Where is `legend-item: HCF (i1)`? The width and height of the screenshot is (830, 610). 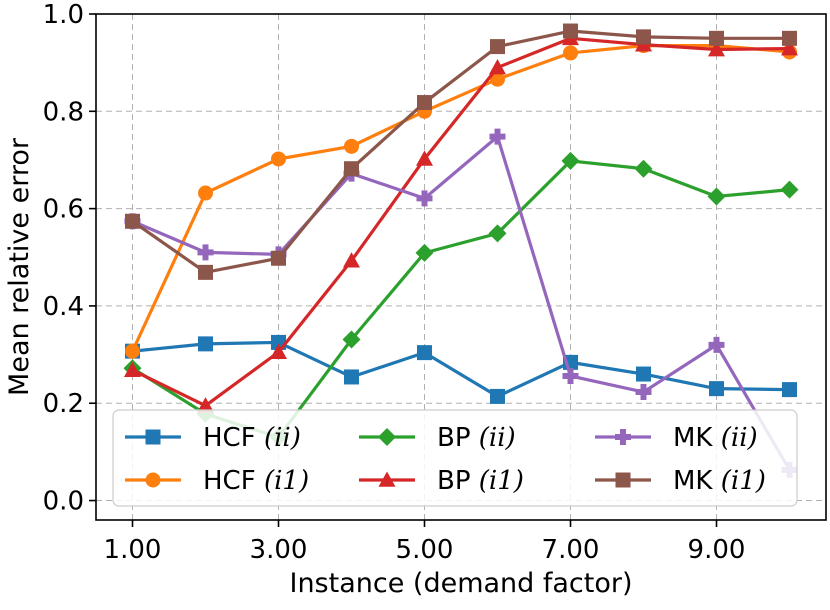 legend-item: HCF (i1) is located at coordinates (217, 481).